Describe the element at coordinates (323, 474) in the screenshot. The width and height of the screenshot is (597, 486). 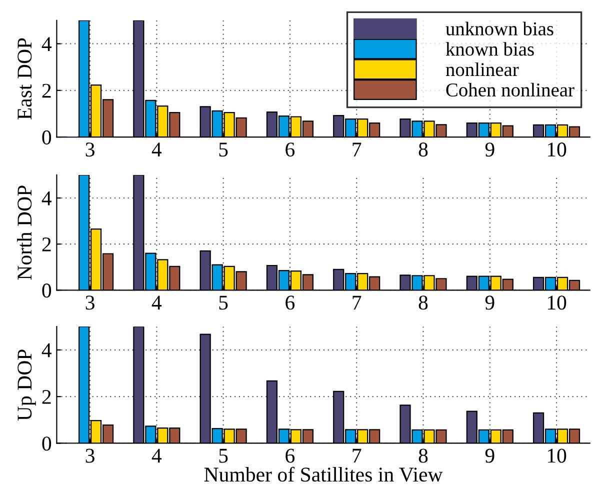
I see `x-axis-title: Number of Satillites in View` at that location.